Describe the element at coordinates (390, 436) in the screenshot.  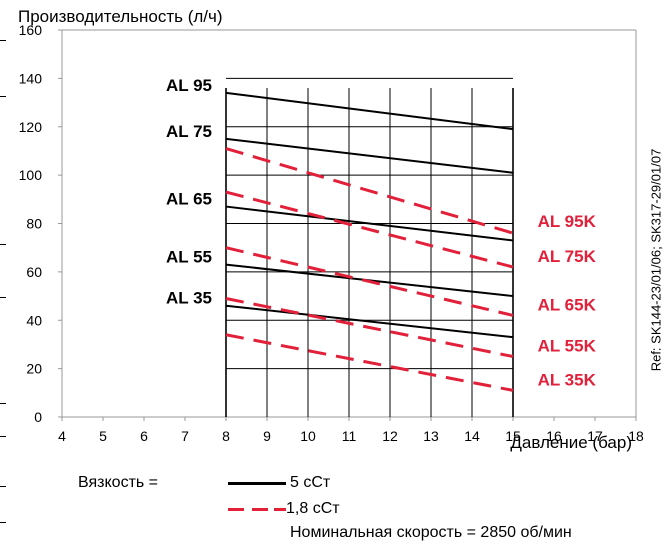
I see `x-tick-label: 12` at that location.